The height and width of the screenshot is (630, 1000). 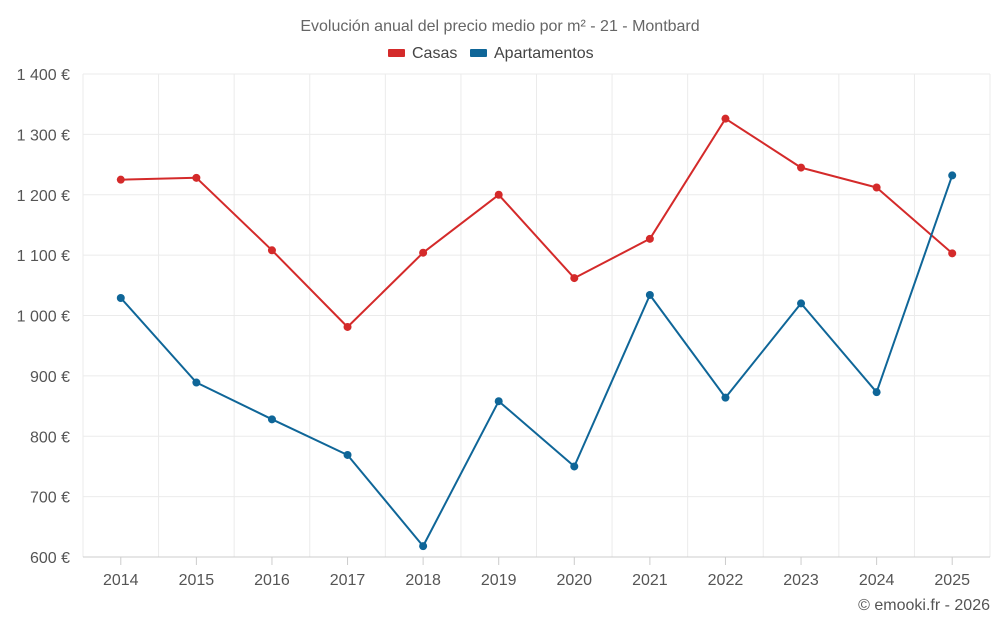 What do you see at coordinates (396, 53) in the screenshot?
I see `legend-swatch-casas` at bounding box center [396, 53].